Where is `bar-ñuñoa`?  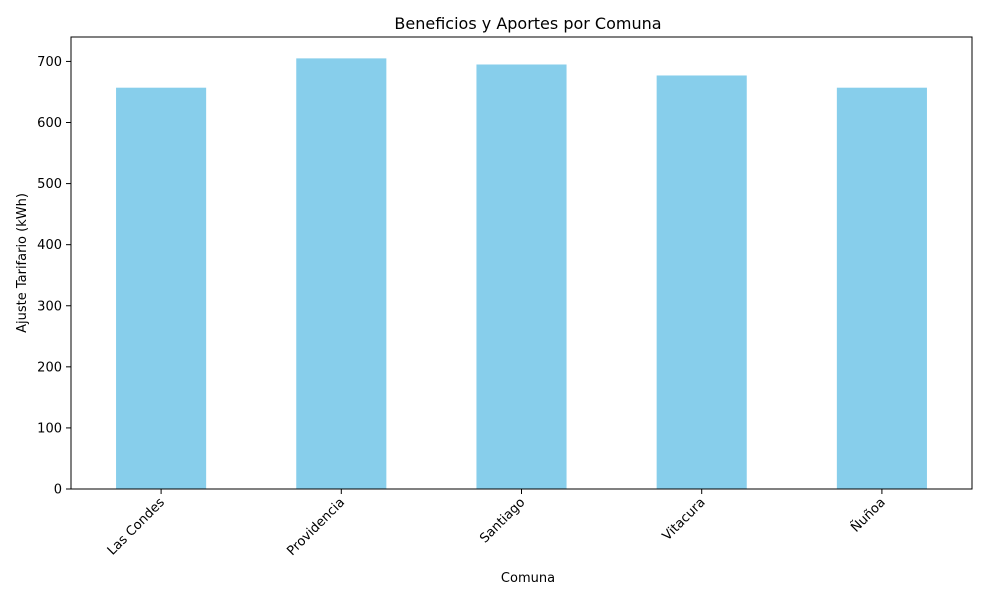 bar-ñuñoa is located at coordinates (881, 288).